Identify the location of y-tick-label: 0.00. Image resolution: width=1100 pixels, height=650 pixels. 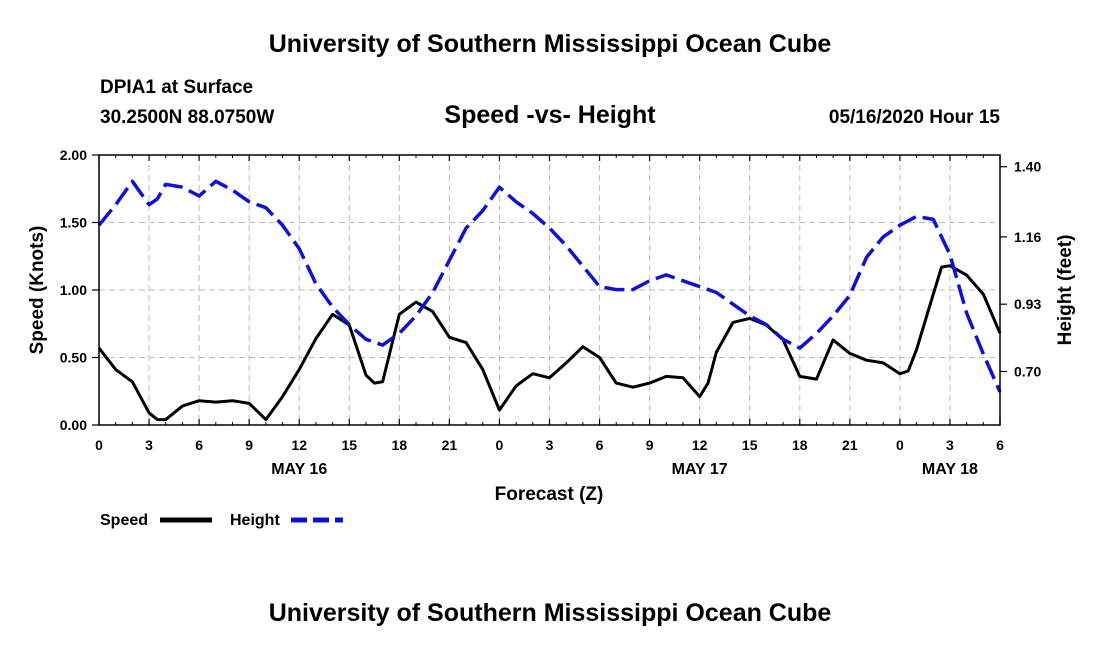
(73, 425).